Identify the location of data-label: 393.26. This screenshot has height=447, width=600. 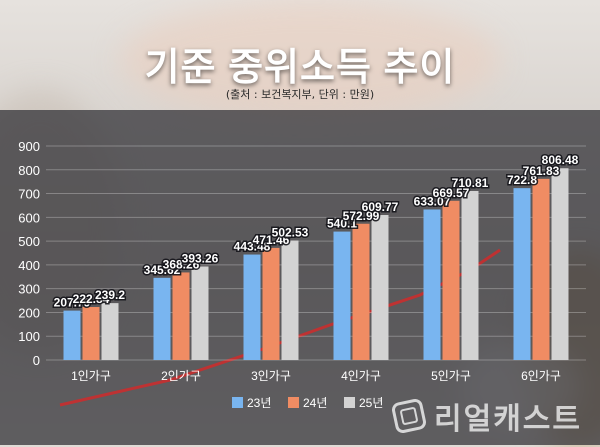
(200, 258).